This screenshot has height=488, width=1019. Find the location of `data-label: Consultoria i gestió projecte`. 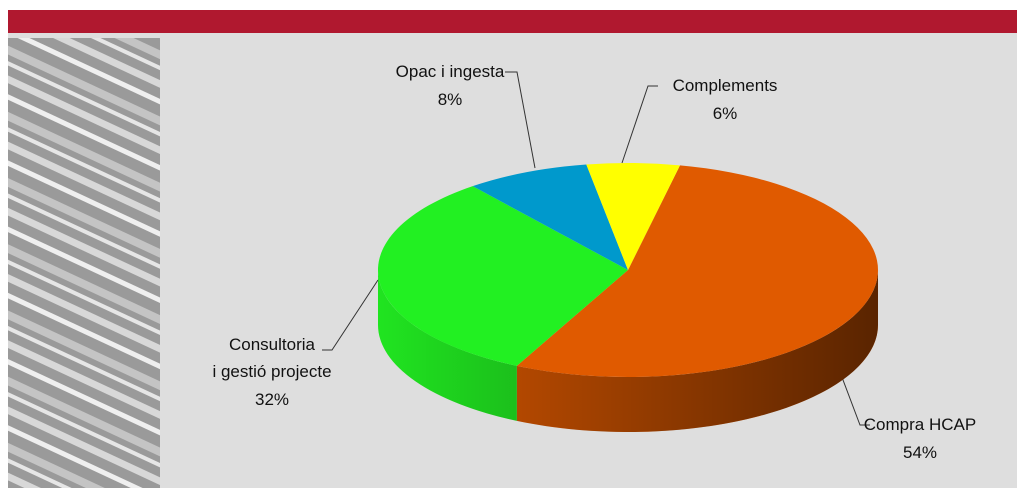

data-label: Consultoria i gestió projecte is located at coordinates (272, 358).